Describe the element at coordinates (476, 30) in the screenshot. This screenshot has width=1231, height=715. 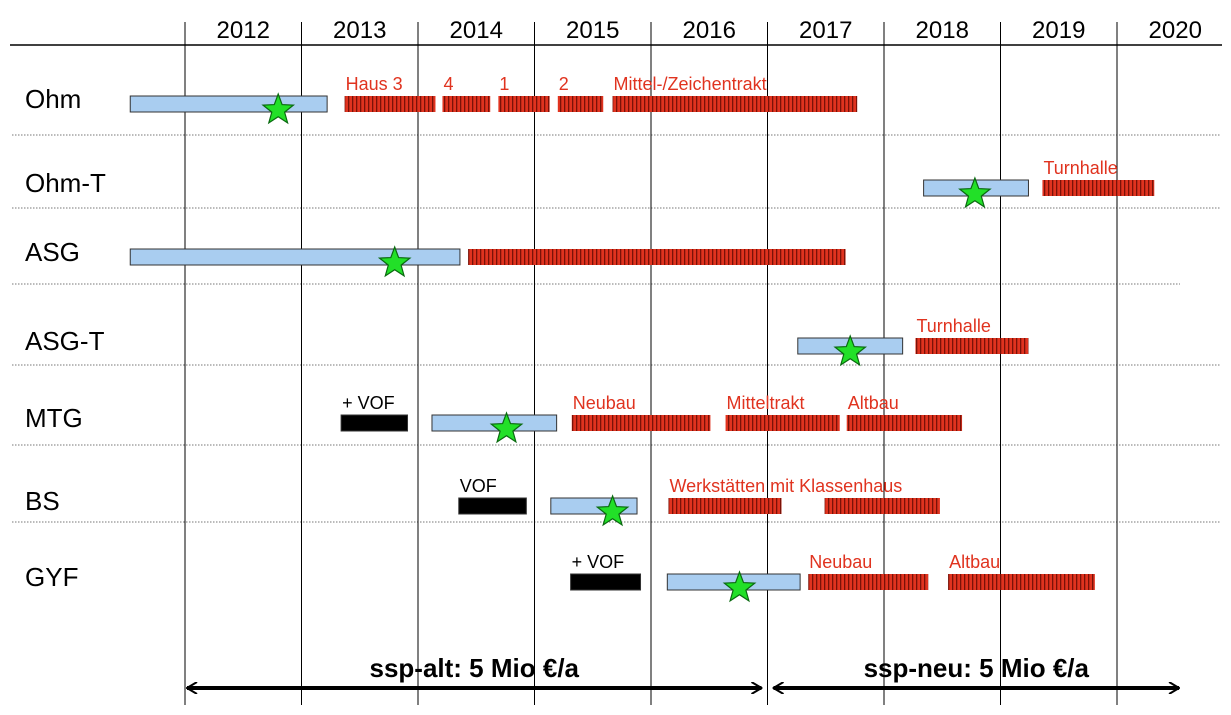
I see `year-label: 2014` at that location.